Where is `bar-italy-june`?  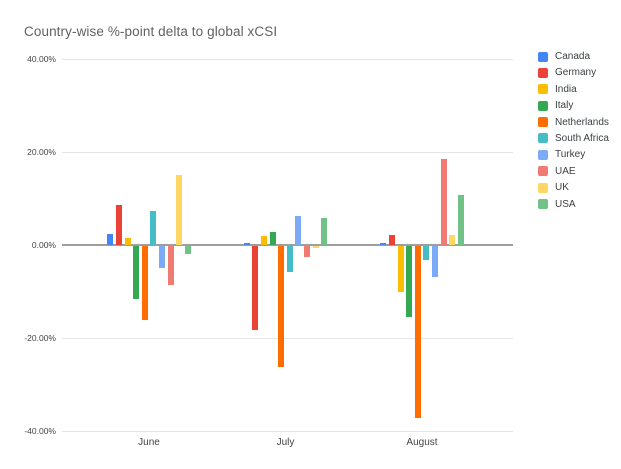 bar-italy-june is located at coordinates (136, 272).